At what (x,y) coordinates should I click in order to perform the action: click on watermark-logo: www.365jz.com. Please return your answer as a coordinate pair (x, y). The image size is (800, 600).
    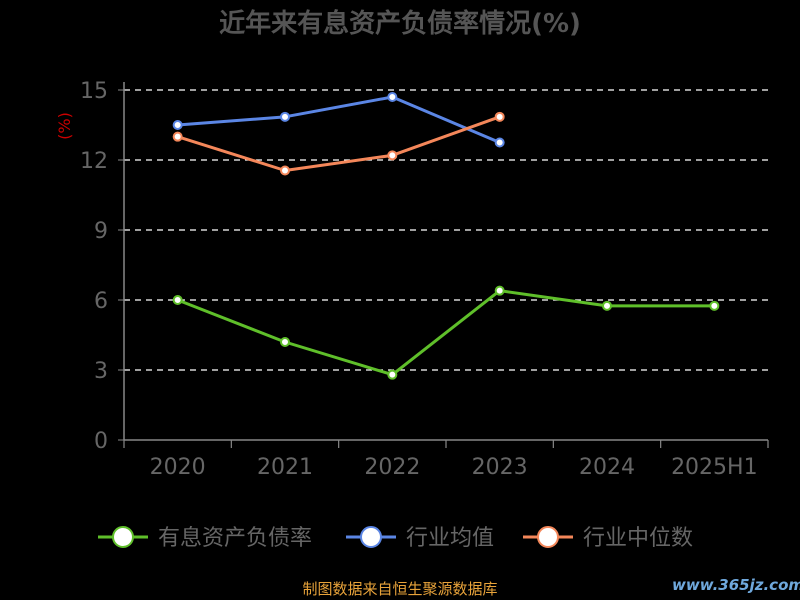
    Looking at the image, I should click on (736, 585).